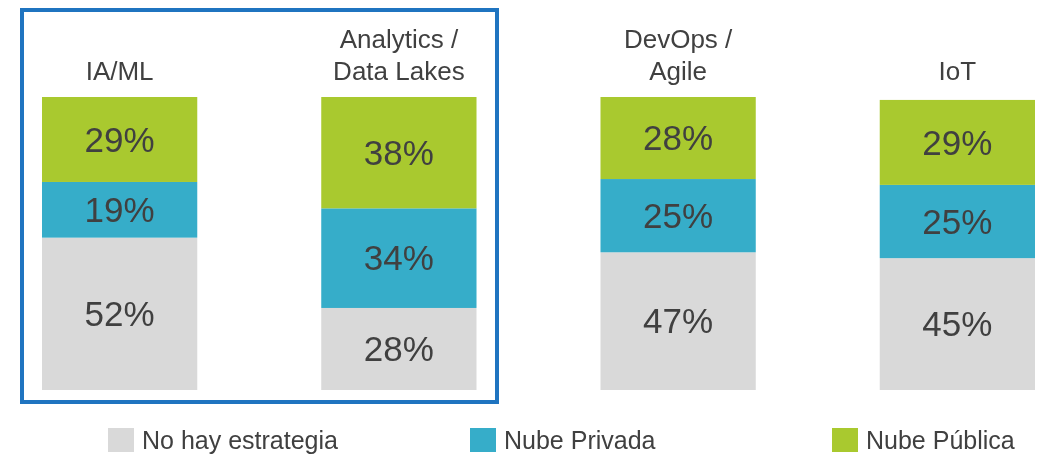 This screenshot has height=455, width=1061. I want to click on data-label: 34%, so click(398, 258).